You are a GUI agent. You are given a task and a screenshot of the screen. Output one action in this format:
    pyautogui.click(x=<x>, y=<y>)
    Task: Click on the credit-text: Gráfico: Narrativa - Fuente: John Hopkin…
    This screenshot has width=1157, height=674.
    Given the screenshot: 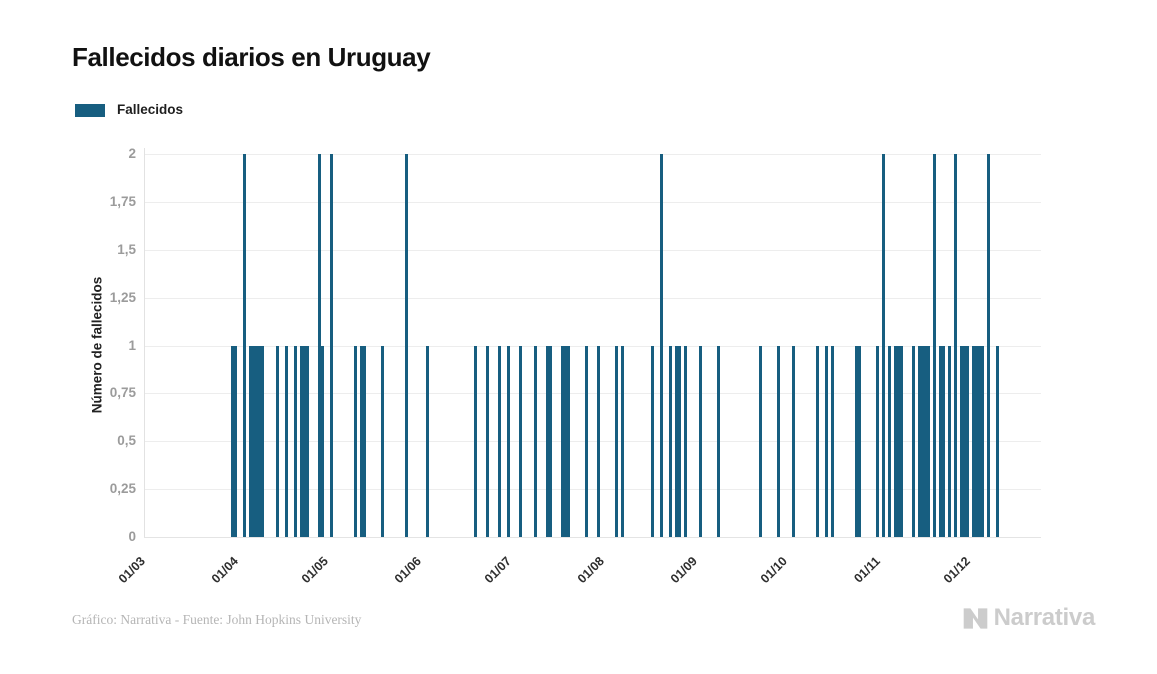 What is the action you would take?
    pyautogui.click(x=217, y=619)
    